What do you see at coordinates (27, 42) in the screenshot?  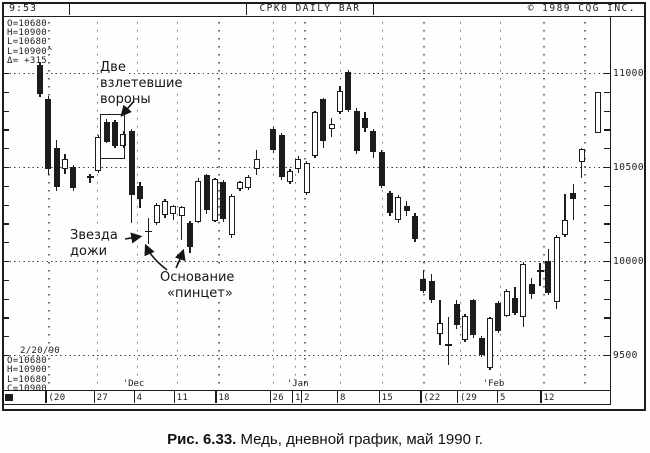 I see `quote-low: L=10680` at bounding box center [27, 42].